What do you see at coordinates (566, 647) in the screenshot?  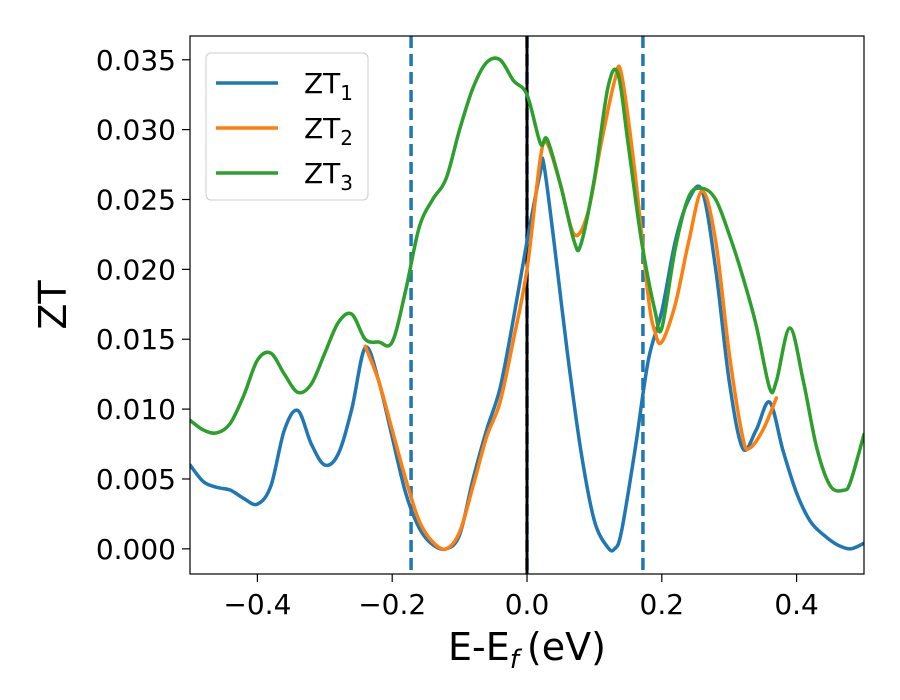 I see `x-axis-title-unit: (eV)` at bounding box center [566, 647].